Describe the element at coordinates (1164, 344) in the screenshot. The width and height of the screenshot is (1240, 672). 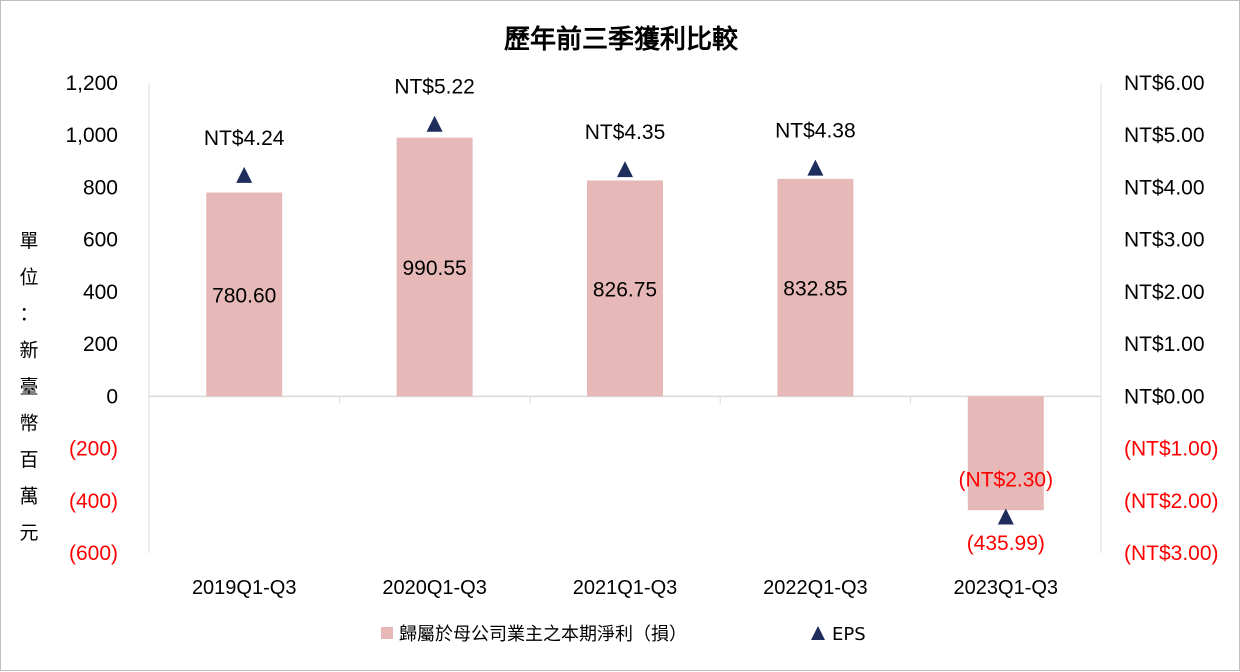
I see `y2-tick-label: NT$1.00` at that location.